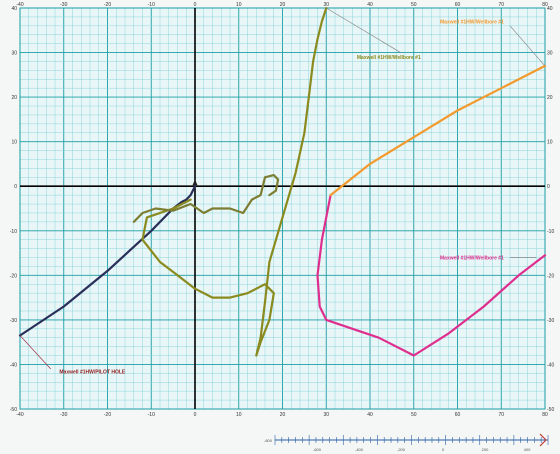 The image size is (560, 454). Describe the element at coordinates (151, 5) in the screenshot. I see `x-tick-label-top: -10` at that location.